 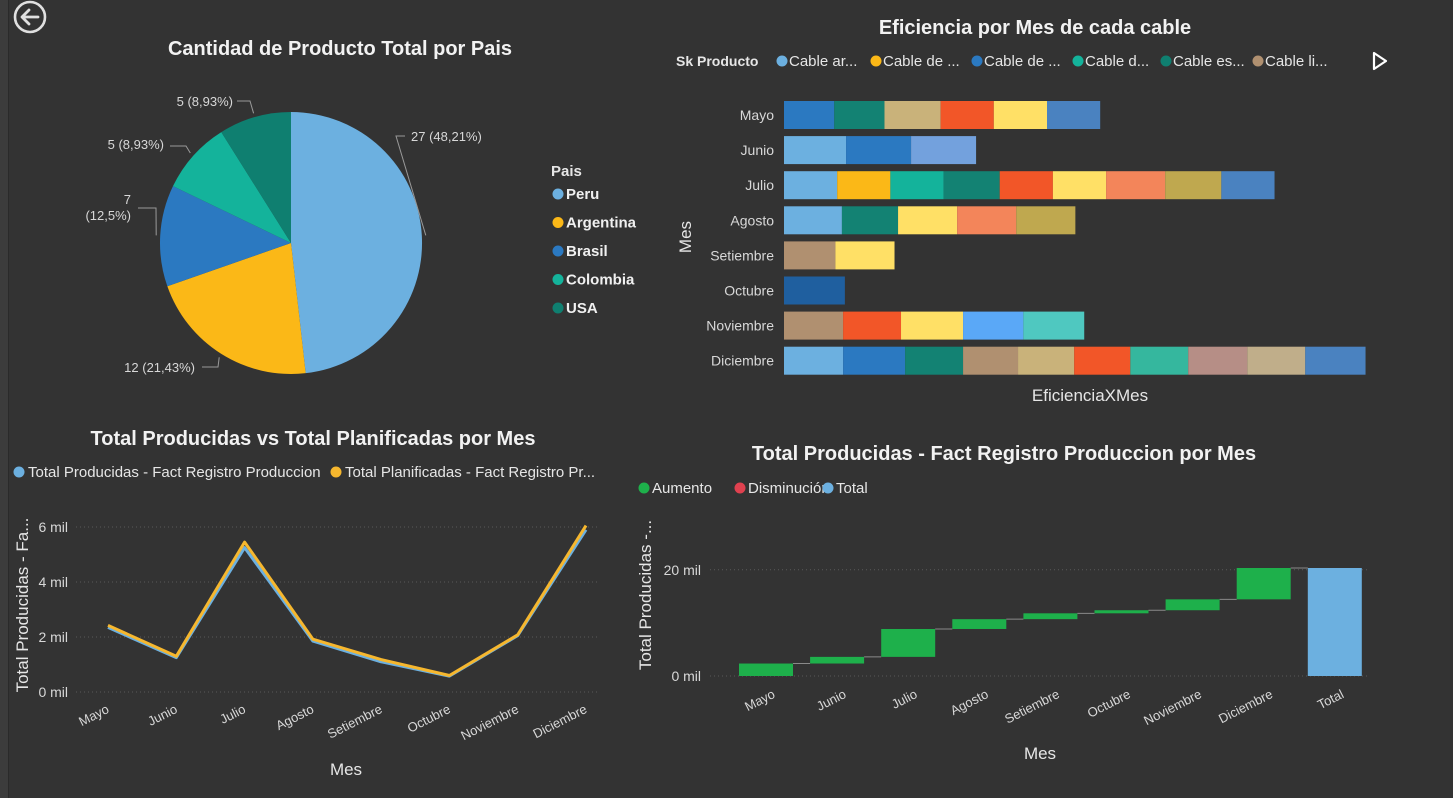 What do you see at coordinates (685, 237) in the screenshot?
I see `bar-ylabel: Mes` at bounding box center [685, 237].